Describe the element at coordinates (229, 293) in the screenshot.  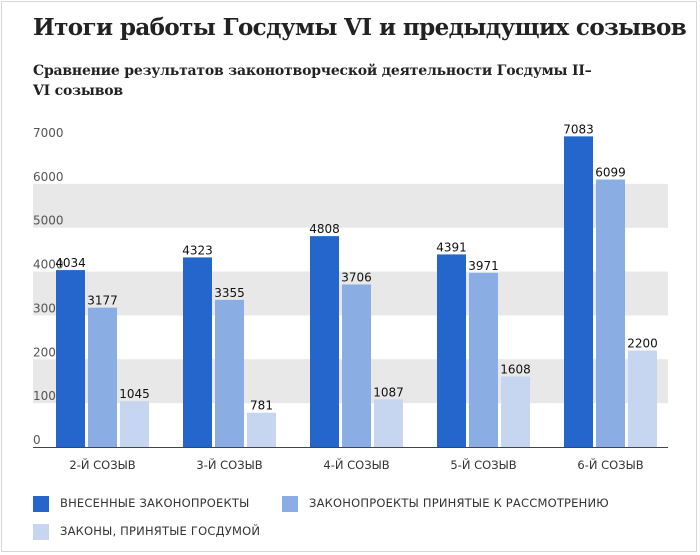
I see `data-label: 3355` at that location.